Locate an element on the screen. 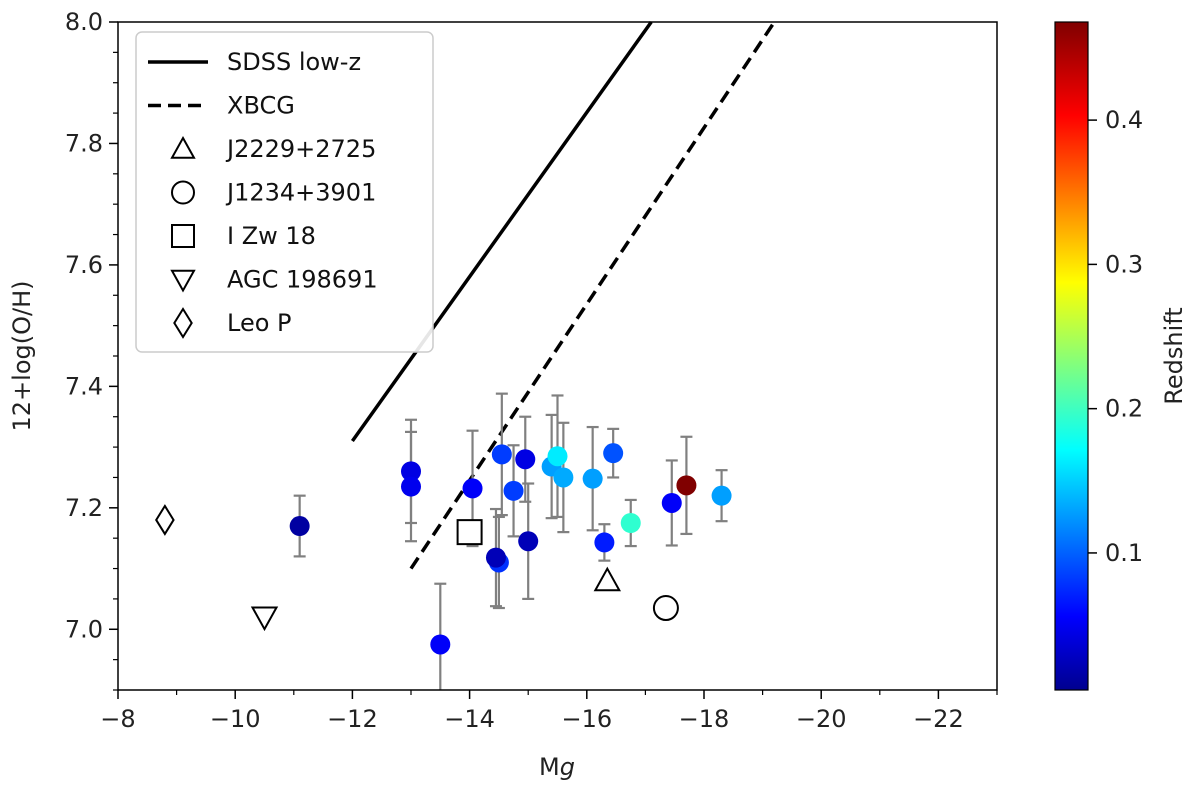  legend-box is located at coordinates (284, 192).